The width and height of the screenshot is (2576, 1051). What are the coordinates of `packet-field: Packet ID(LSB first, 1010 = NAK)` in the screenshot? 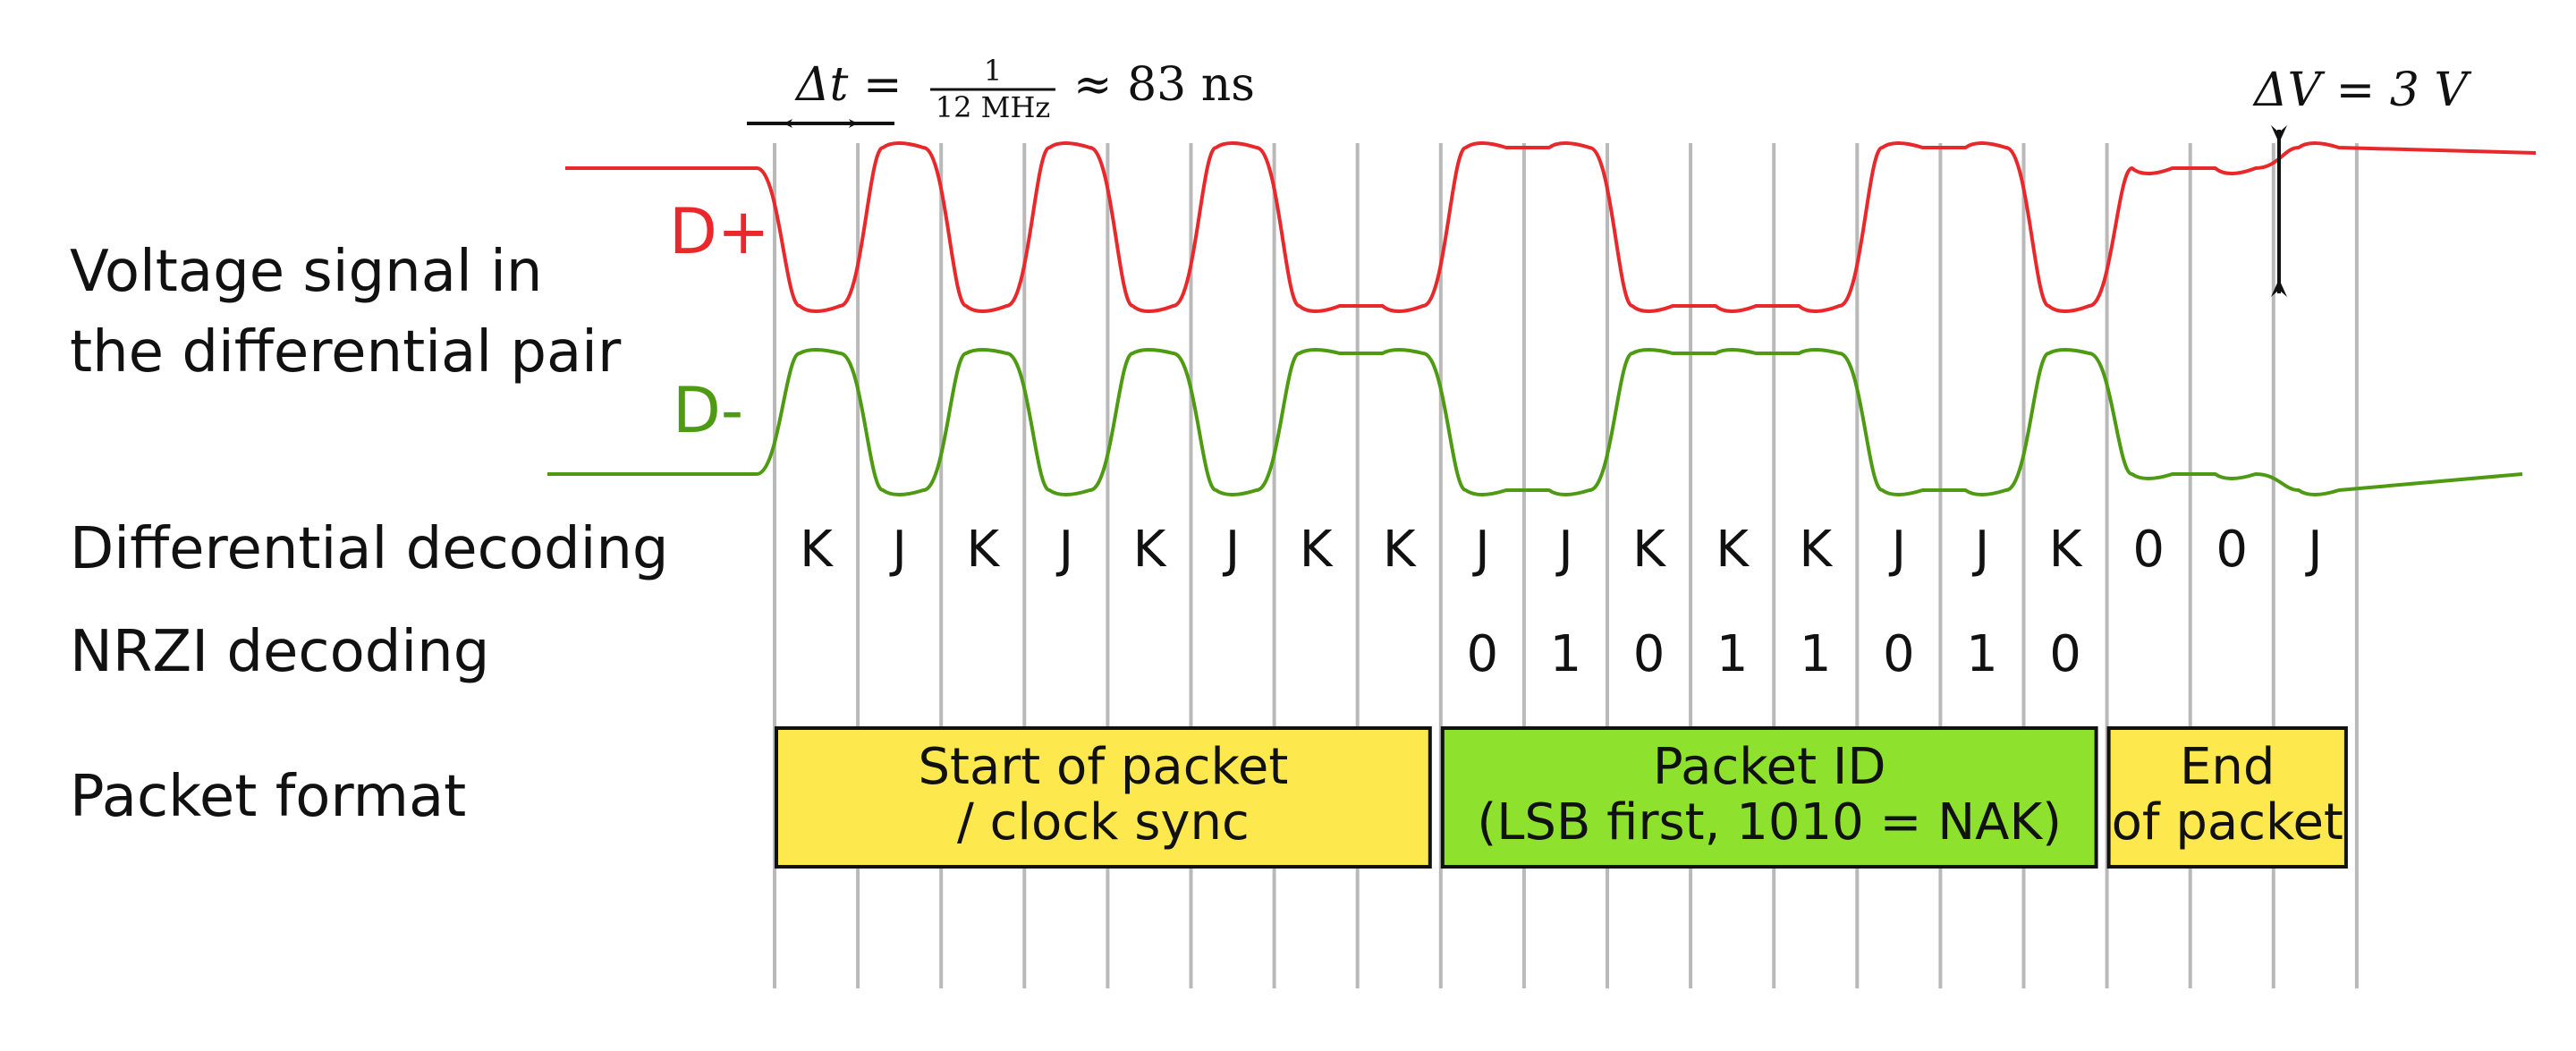 It's located at (1769, 797).